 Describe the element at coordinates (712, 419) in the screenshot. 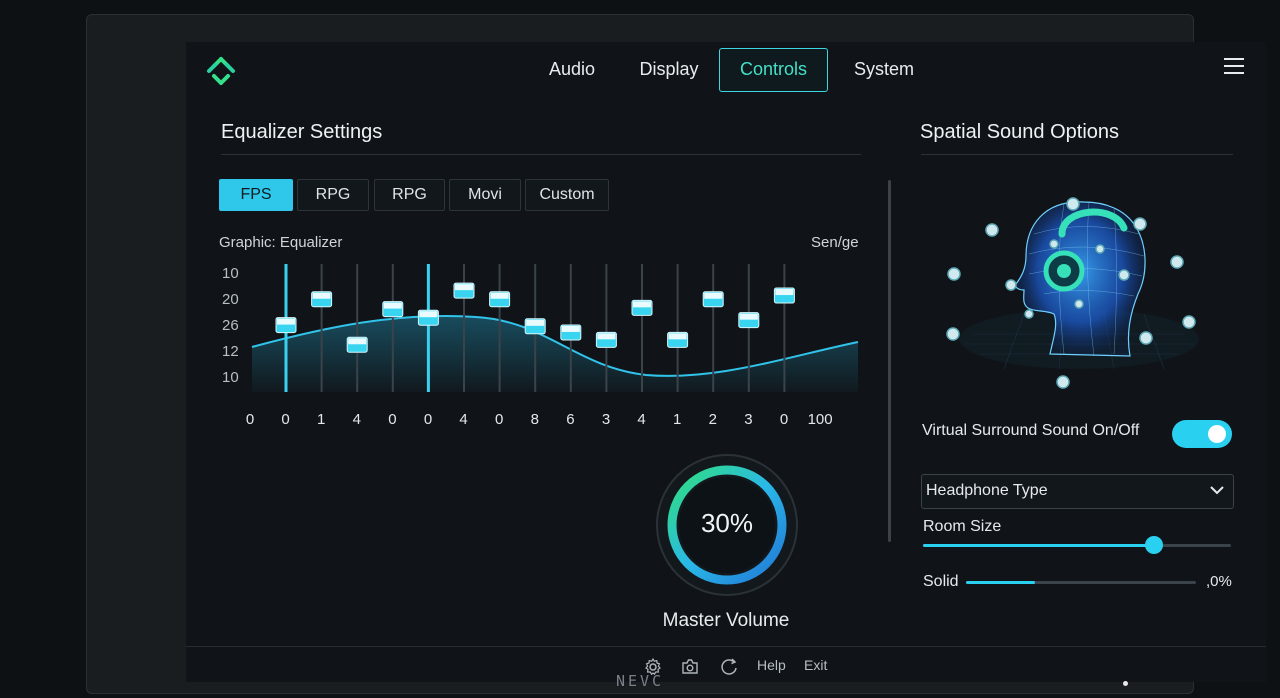

I see `eq-band-label: 2` at that location.